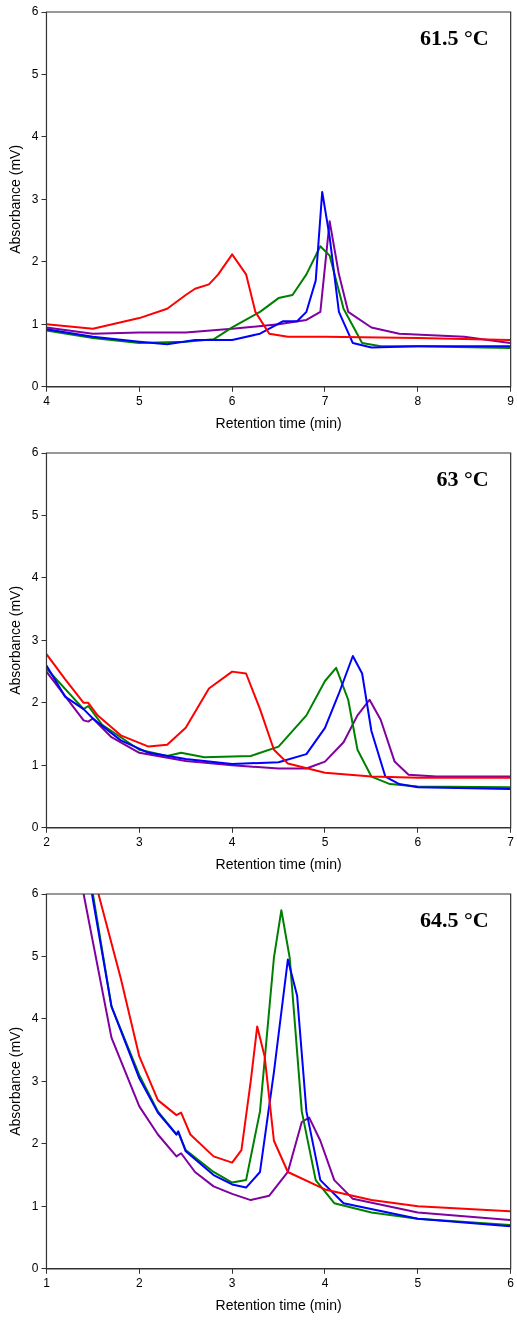 This screenshot has height=1324, width=517. Describe the element at coordinates (511, 401) in the screenshot. I see `x-tick-label: 9` at that location.